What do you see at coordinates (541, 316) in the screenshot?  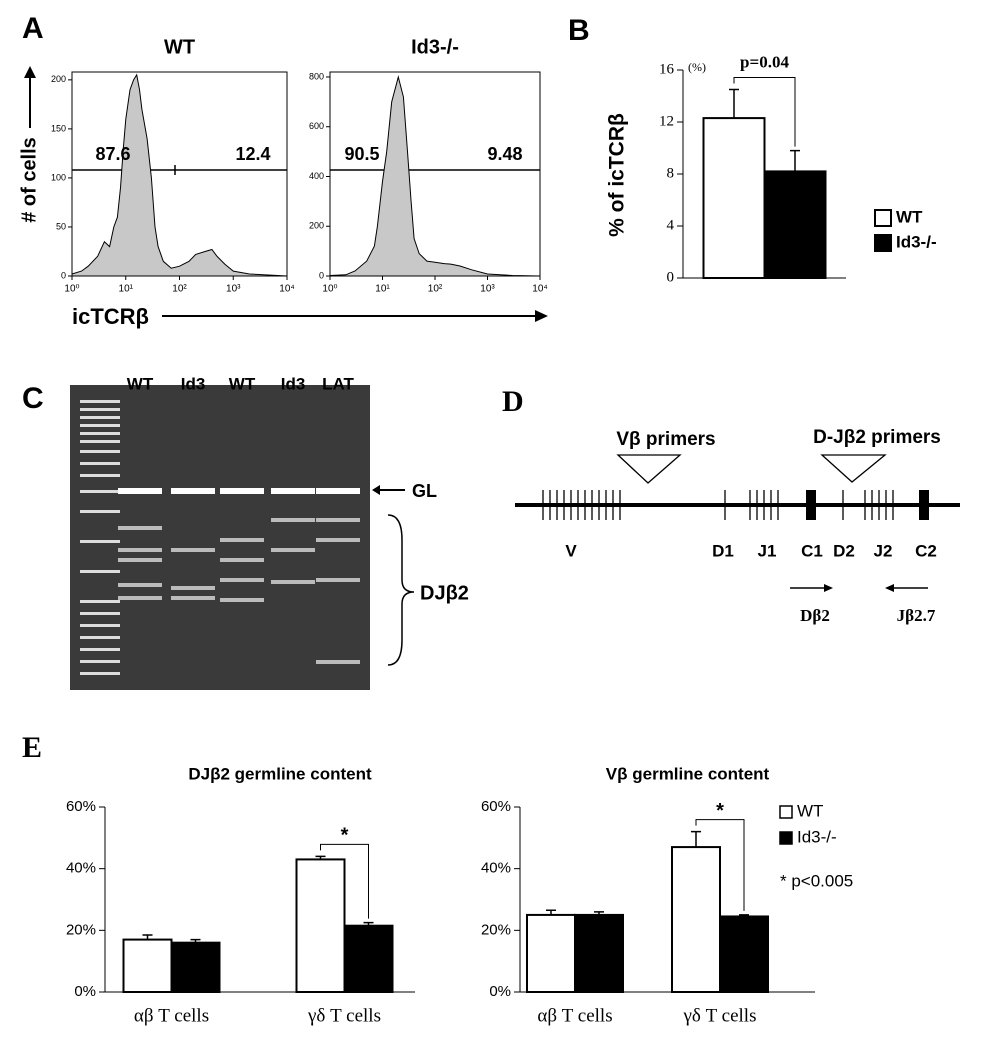 I see `arrow-head` at bounding box center [541, 316].